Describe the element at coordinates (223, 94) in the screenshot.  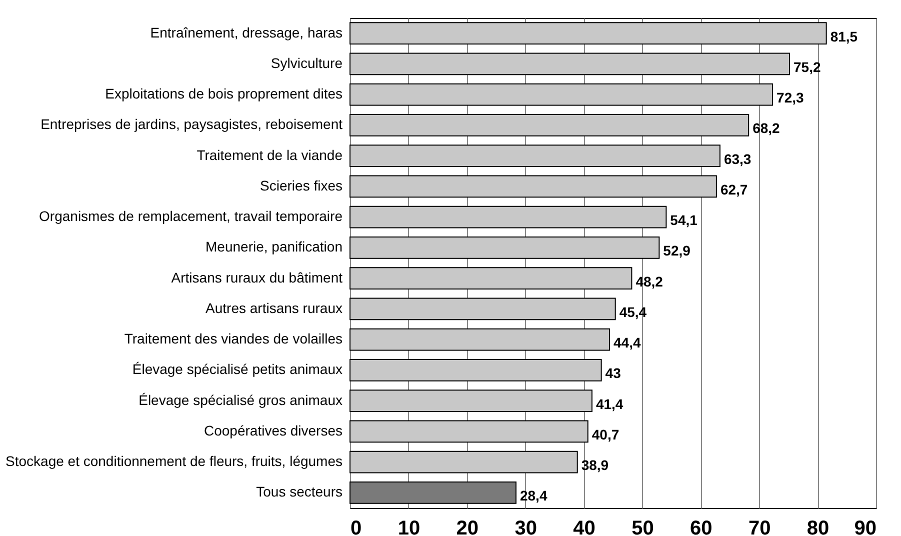
I see `y-tick-label: Exploitations de bois proprement dites` at that location.